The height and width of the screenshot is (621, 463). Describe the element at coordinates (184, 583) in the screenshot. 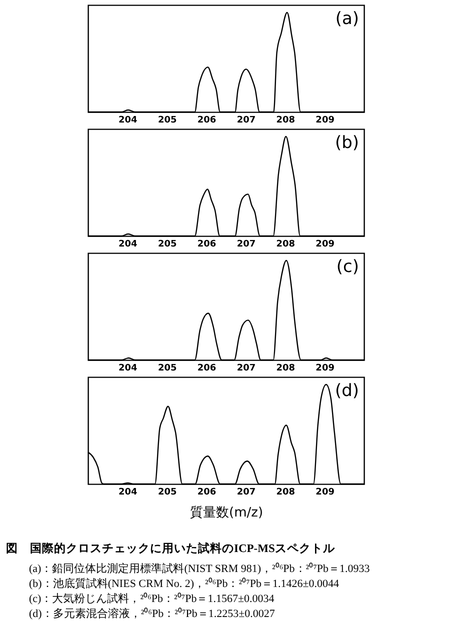

I see `text: (b)：池底質試料(NIES CRM No. 2)，²⁰⁶Pb：²⁰⁷Pb＝1.1426±0.0044` at that location.